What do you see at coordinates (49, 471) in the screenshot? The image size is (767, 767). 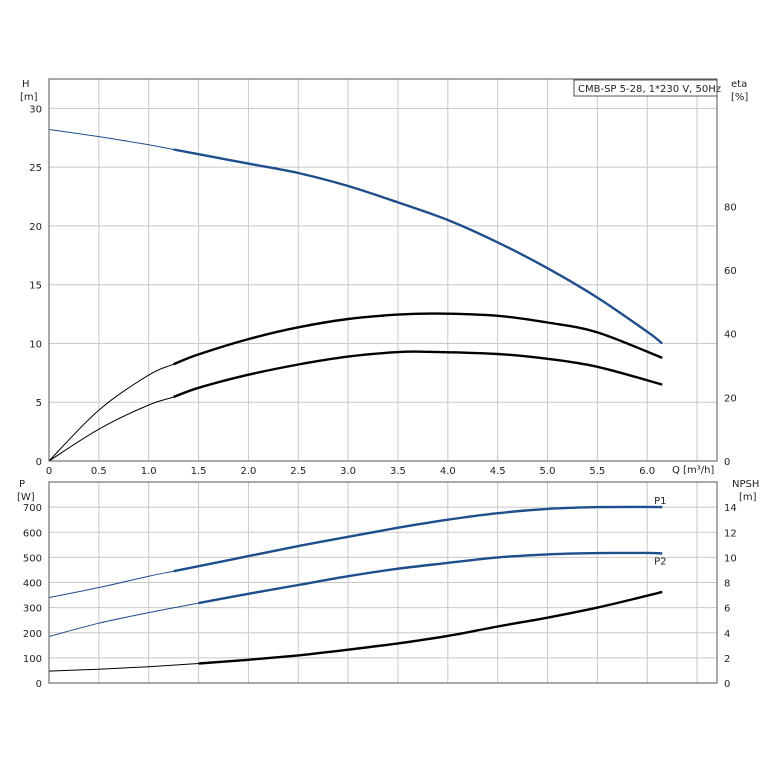 I see `x-tick-label: 0` at bounding box center [49, 471].